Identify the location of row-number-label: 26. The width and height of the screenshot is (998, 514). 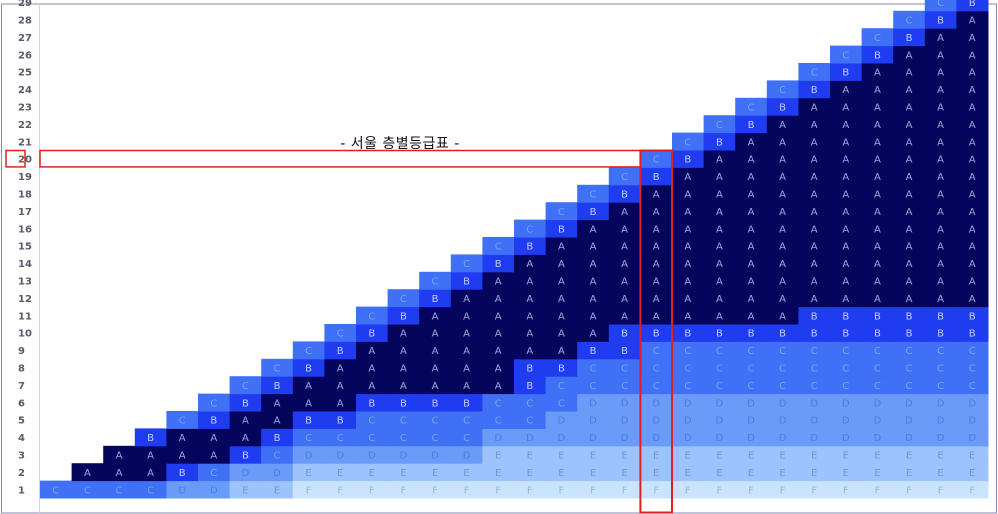
(25, 55).